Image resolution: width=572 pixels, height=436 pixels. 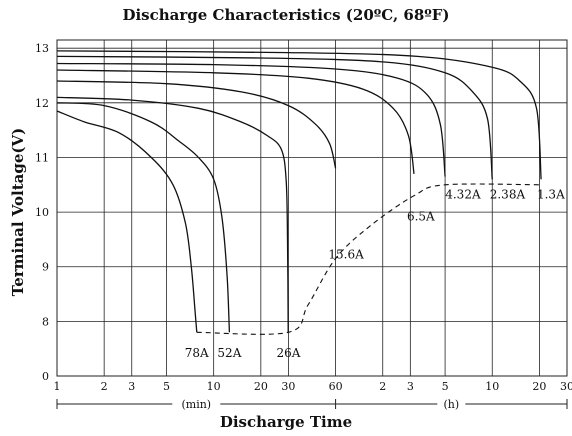 What do you see at coordinates (288, 353) in the screenshot?
I see `curve-label-26a: 26A` at bounding box center [288, 353].